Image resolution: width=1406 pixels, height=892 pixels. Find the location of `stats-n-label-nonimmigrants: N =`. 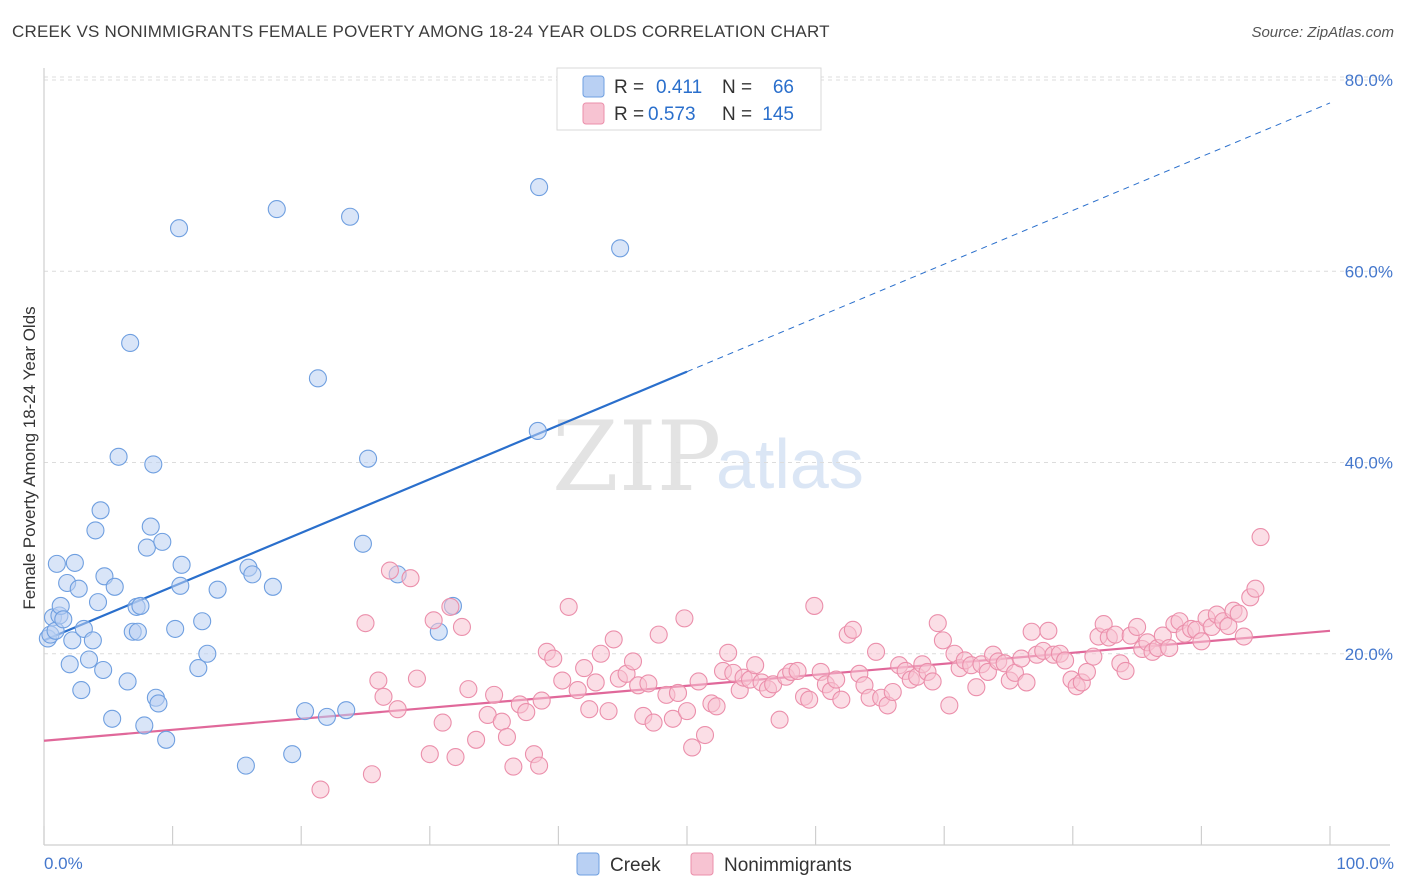

stats-n-label-nonimmigrants: N = is located at coordinates (737, 114).